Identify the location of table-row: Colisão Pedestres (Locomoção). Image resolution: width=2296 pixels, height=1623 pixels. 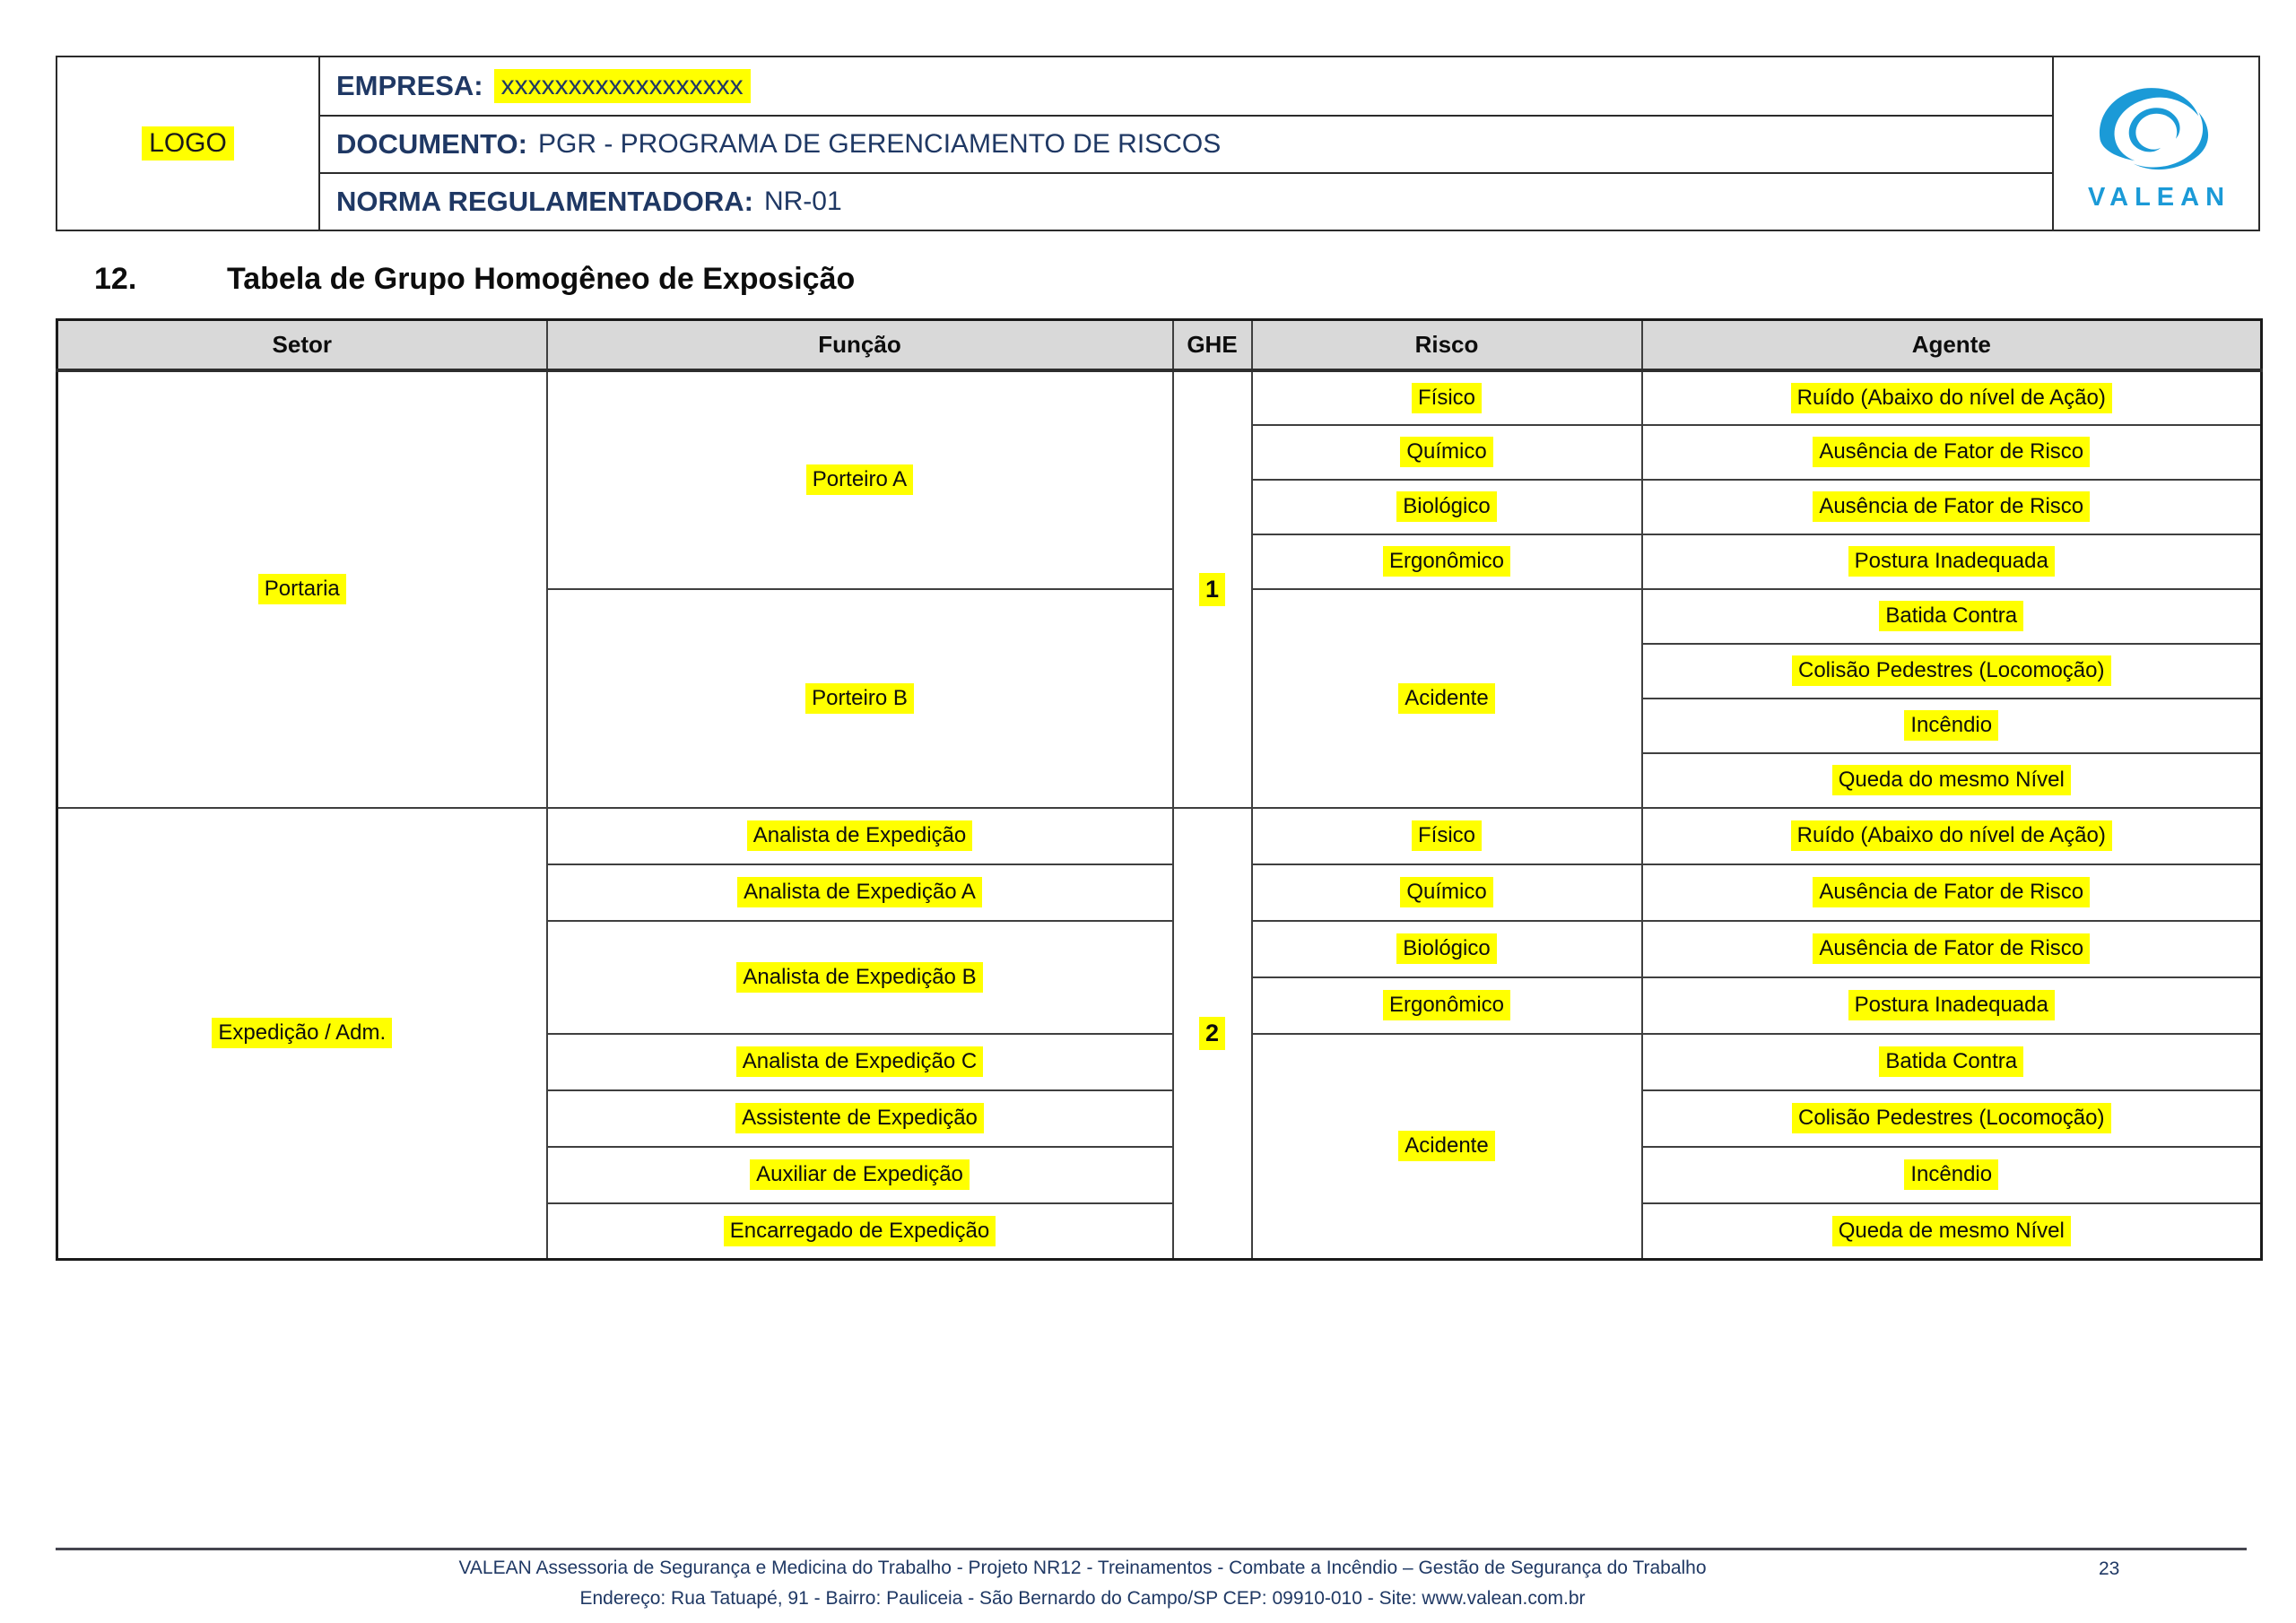
(1160, 670).